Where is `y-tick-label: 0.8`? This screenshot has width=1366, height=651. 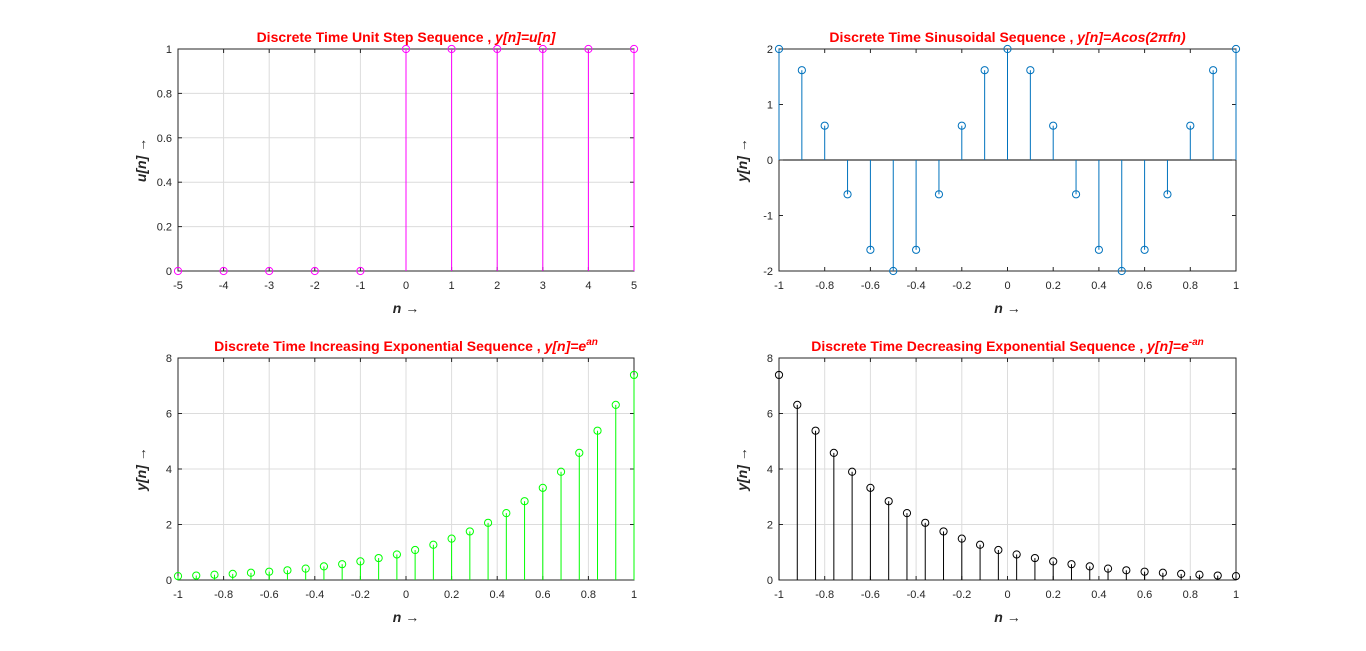
y-tick-label: 0.8 is located at coordinates (164, 94).